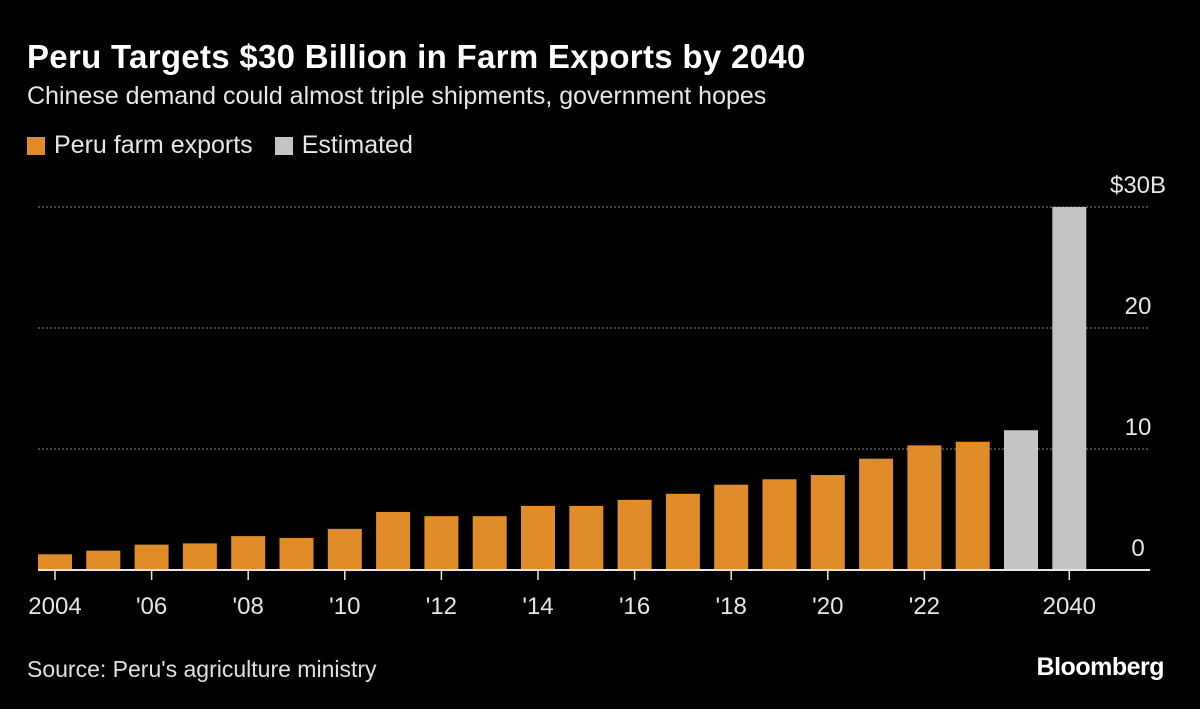 Image resolution: width=1200 pixels, height=709 pixels. What do you see at coordinates (1137, 548) in the screenshot?
I see `y-tick-label: 0` at bounding box center [1137, 548].